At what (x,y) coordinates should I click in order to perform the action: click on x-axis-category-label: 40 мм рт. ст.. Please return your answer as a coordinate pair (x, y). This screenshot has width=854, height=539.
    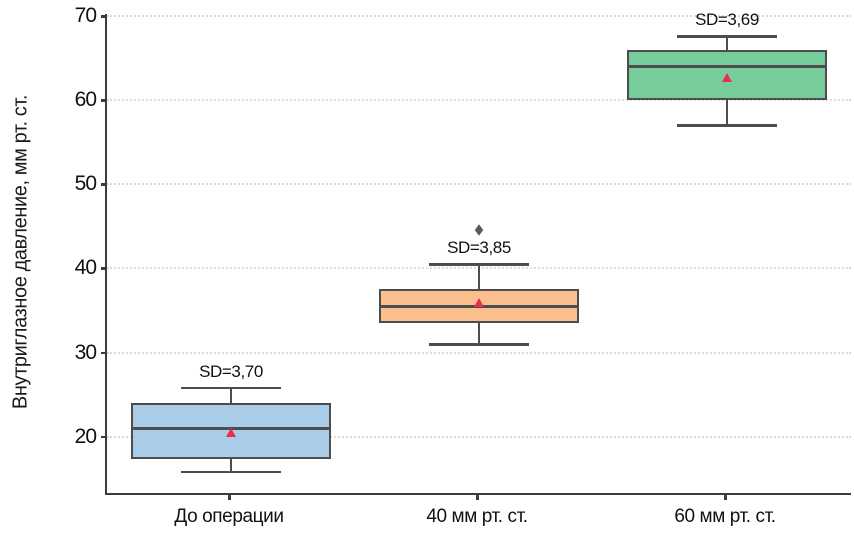
    Looking at the image, I should click on (477, 516).